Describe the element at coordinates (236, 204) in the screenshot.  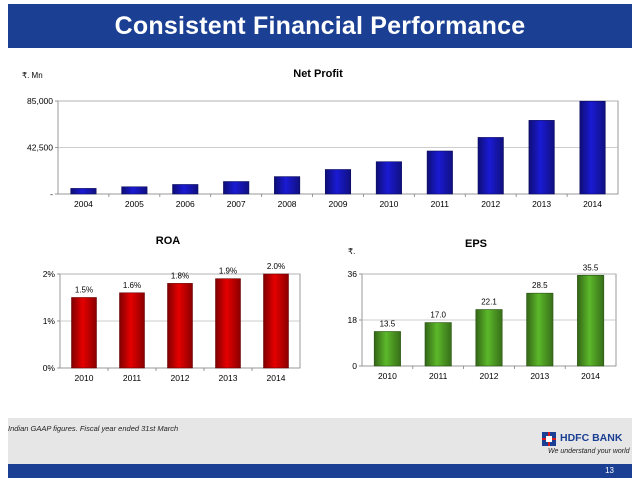
I see `x-tick-label: 2007` at that location.